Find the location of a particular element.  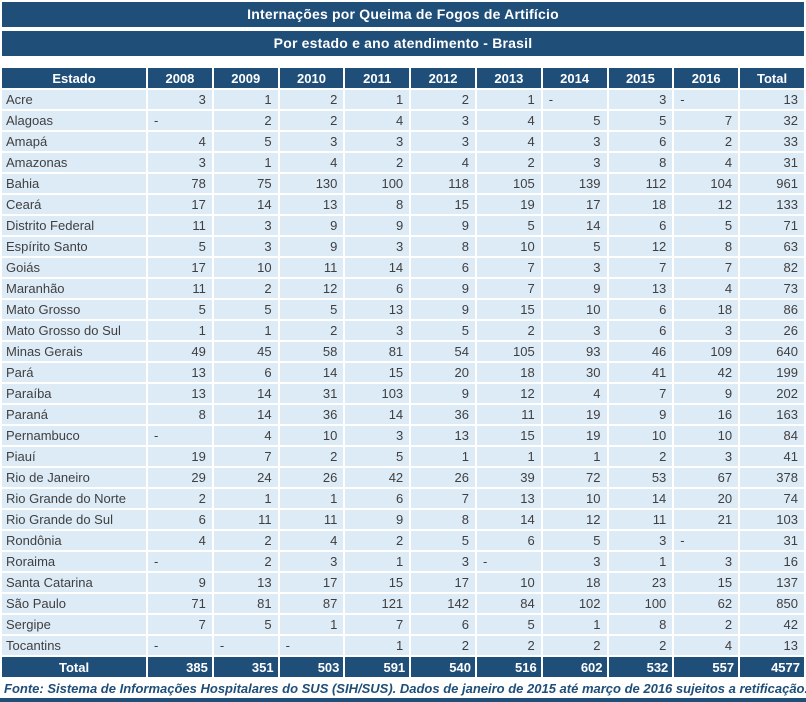

table-row: Amazonas 3 1 4 2 4 2 3 8 4 31 is located at coordinates (403, 162).